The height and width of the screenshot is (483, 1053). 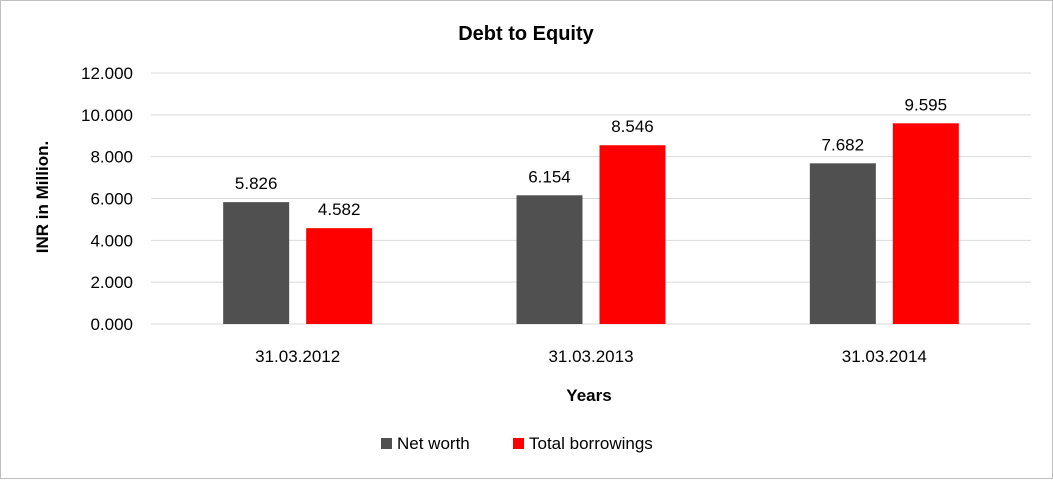 I want to click on x-tick-label: 31.03.2014, so click(x=884, y=356).